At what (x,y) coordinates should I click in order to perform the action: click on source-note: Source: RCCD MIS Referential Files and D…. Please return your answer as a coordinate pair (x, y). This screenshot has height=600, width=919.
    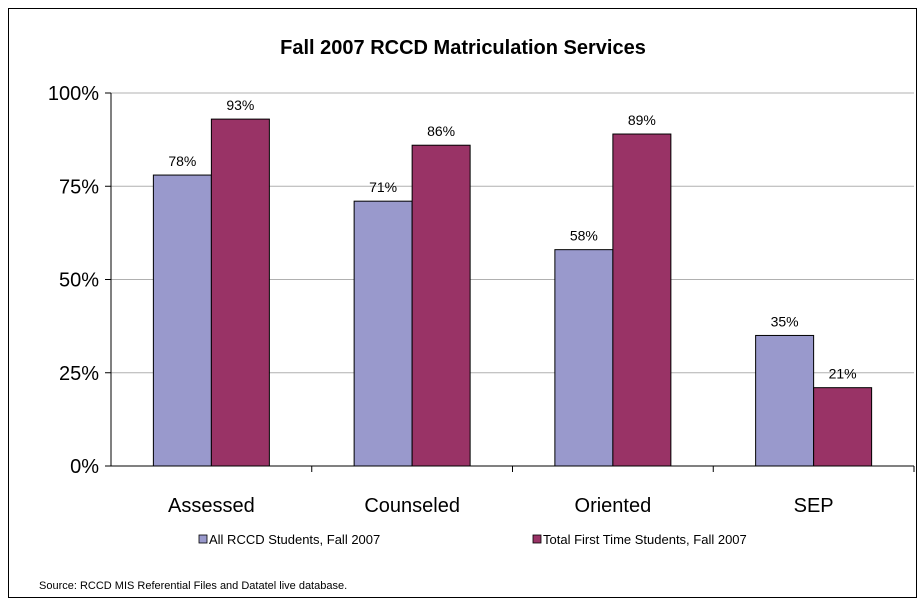
    Looking at the image, I should click on (193, 586).